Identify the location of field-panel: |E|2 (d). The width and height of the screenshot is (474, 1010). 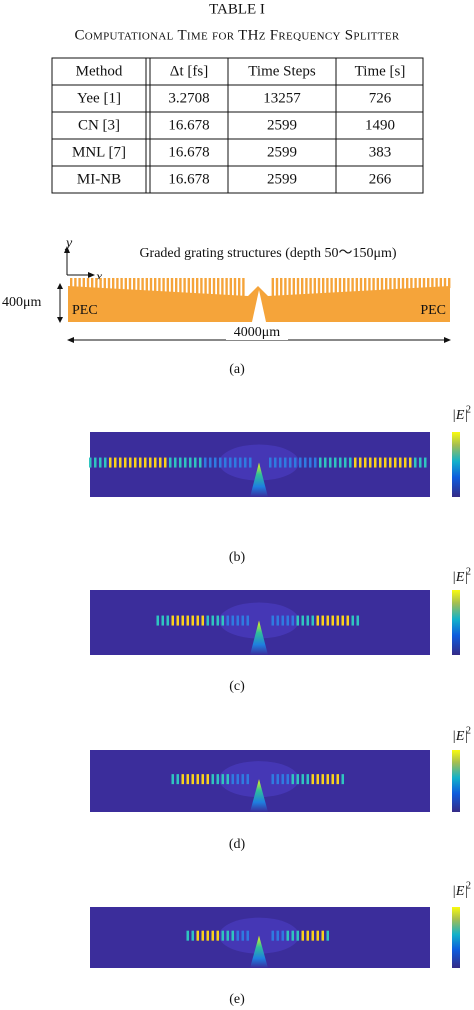
(280, 788).